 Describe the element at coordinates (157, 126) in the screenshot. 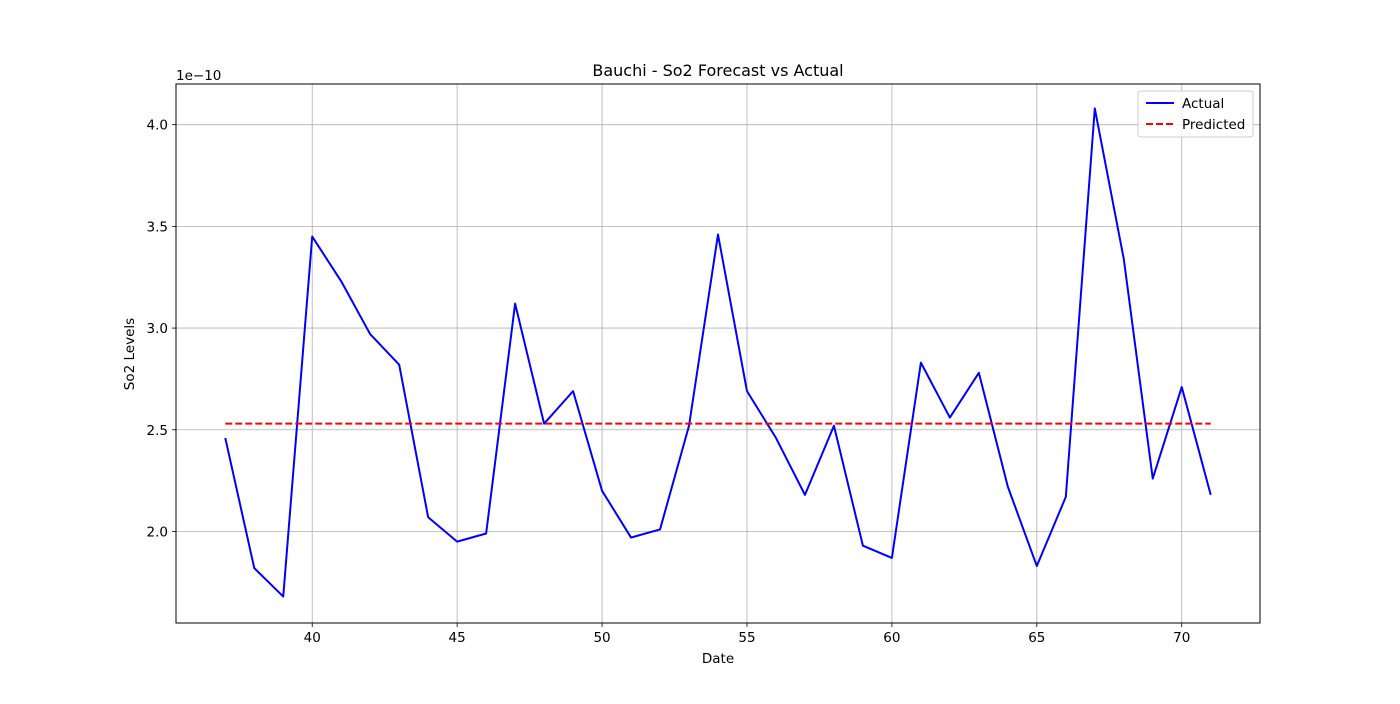

I see `y-tick-label: 4.0` at that location.